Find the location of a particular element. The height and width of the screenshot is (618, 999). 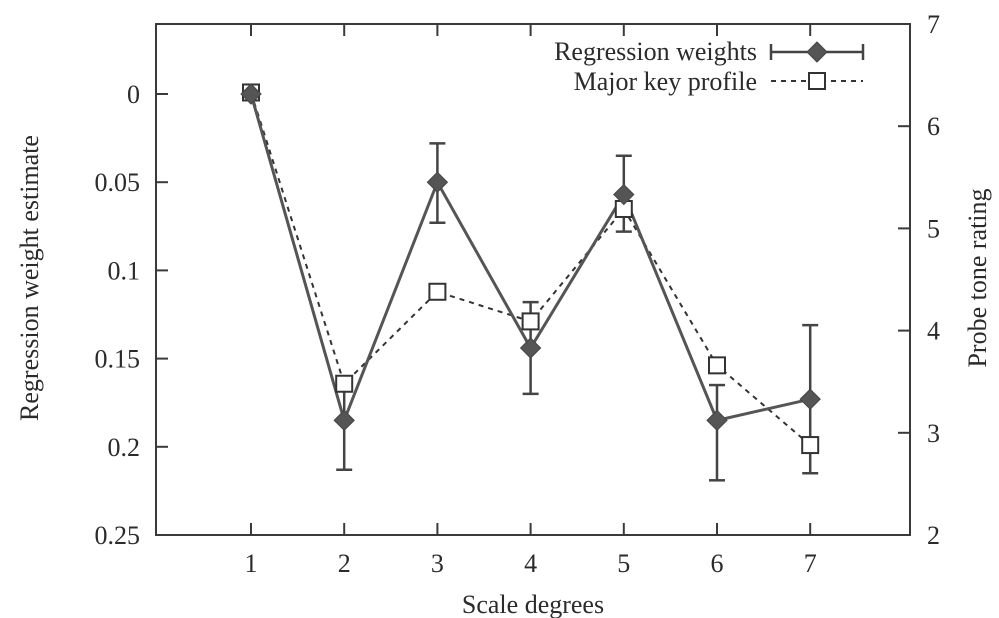

legend-label-regression-weights: Regression weights is located at coordinates (655, 51).